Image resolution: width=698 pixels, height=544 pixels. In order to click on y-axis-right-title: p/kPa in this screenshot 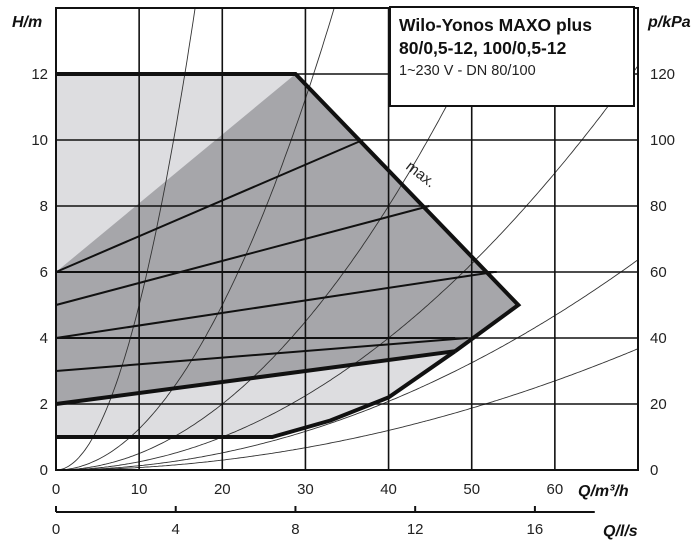, I will do `click(669, 22)`.